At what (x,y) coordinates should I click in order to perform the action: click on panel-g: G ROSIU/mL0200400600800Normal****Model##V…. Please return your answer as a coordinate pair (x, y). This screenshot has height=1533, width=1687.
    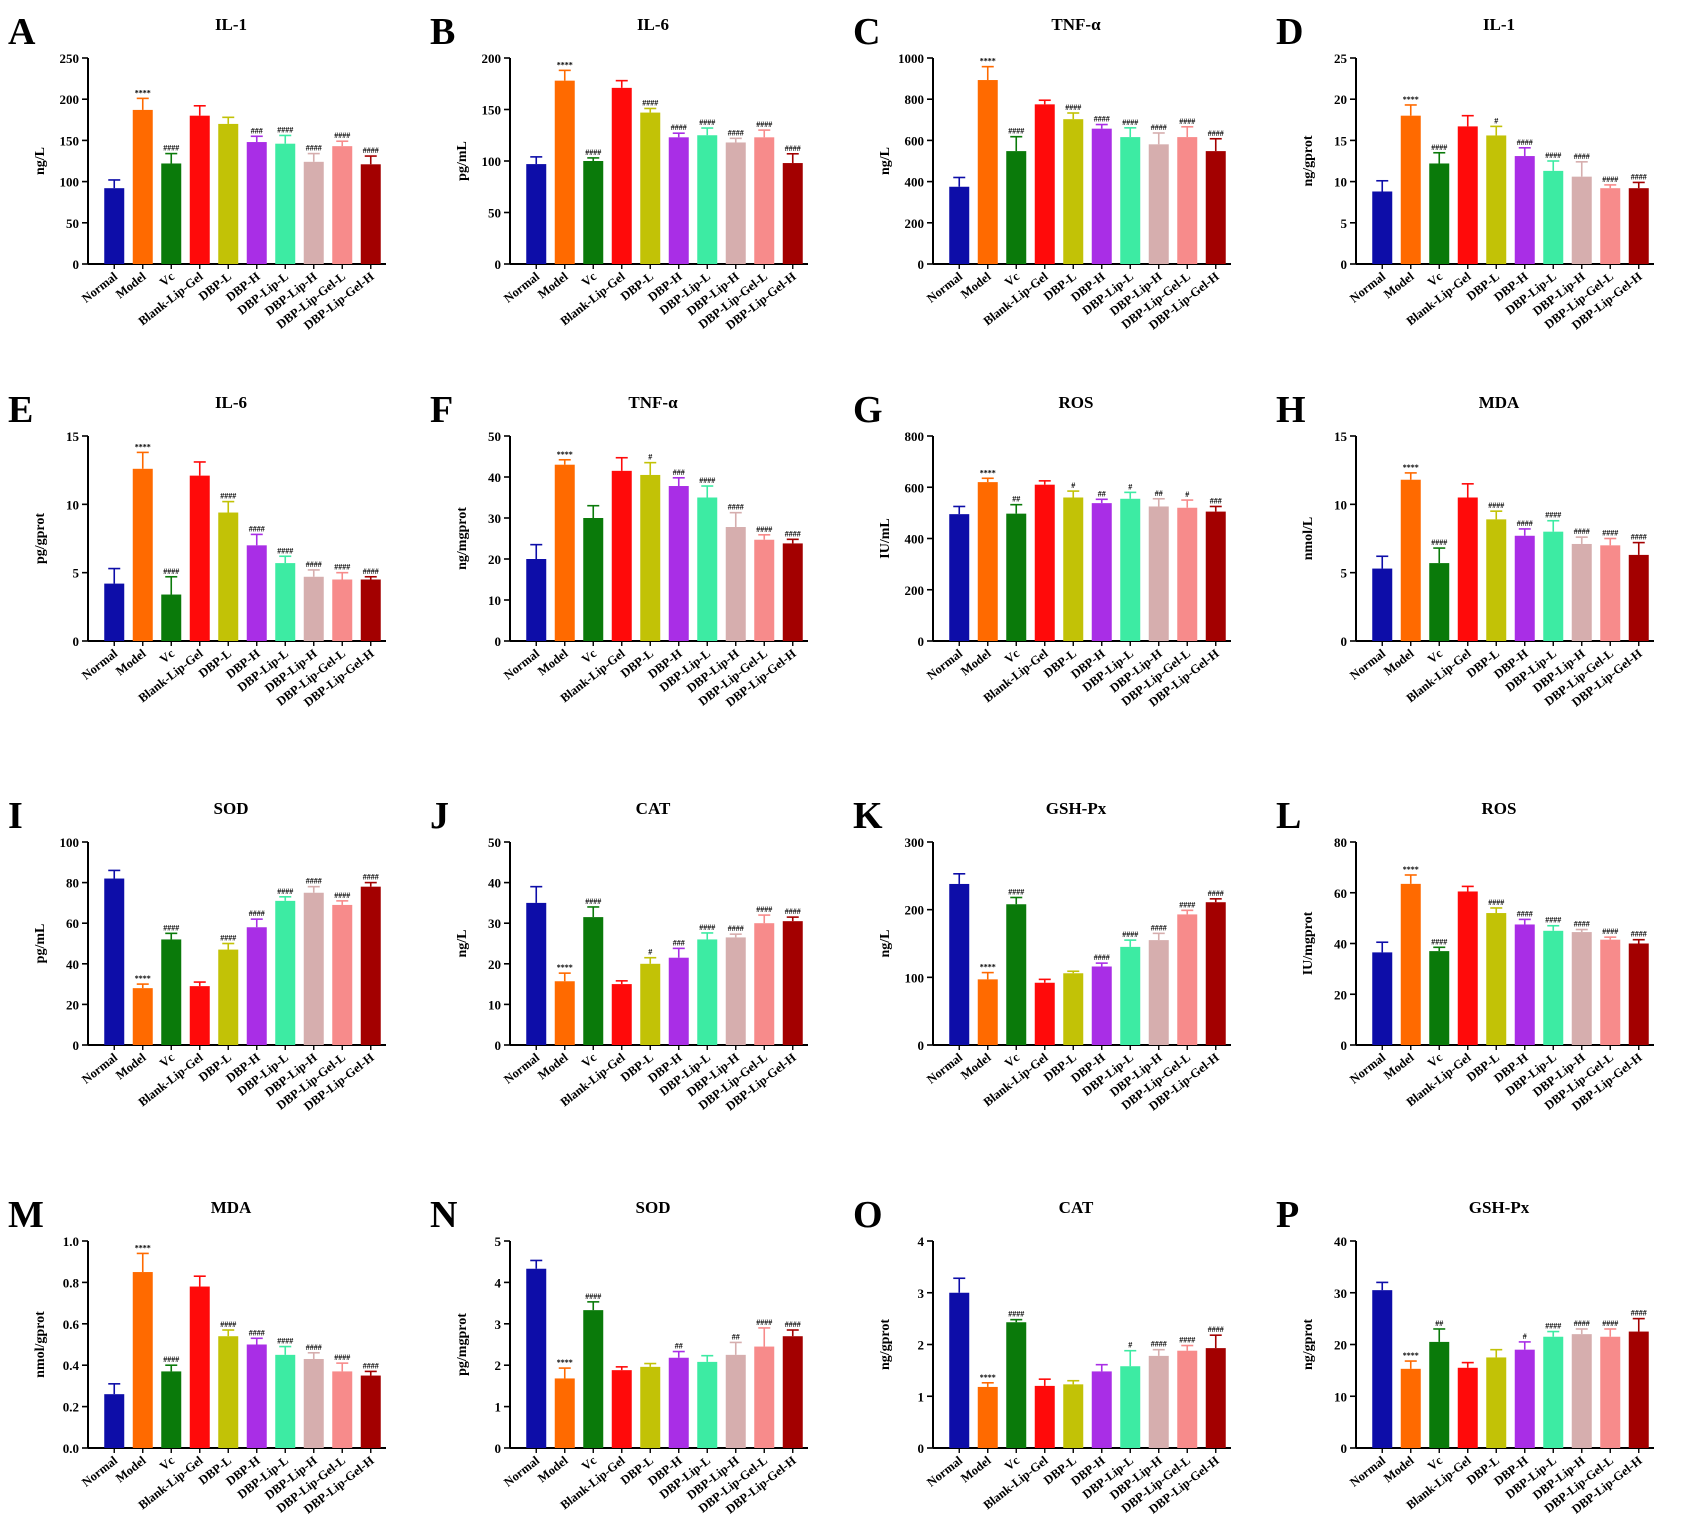
    Looking at the image, I should click on (1042, 549).